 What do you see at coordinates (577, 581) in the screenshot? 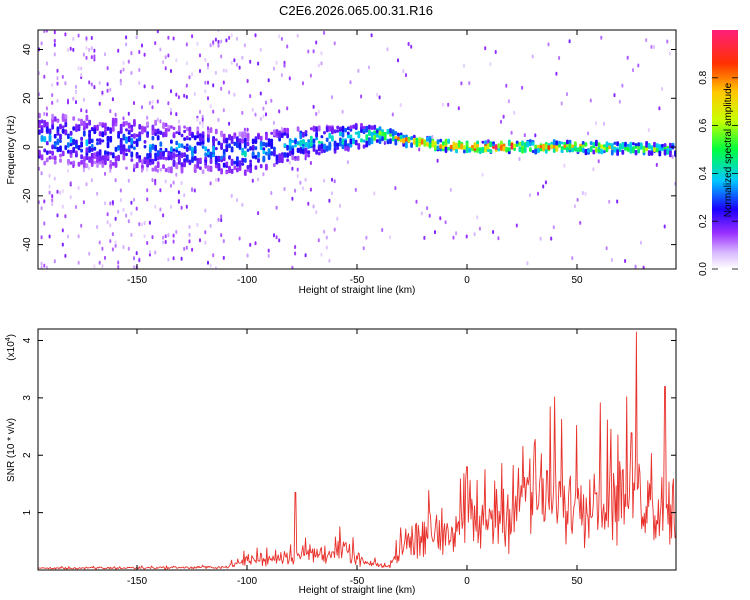
I see `x-tick-label: 50` at bounding box center [577, 581].